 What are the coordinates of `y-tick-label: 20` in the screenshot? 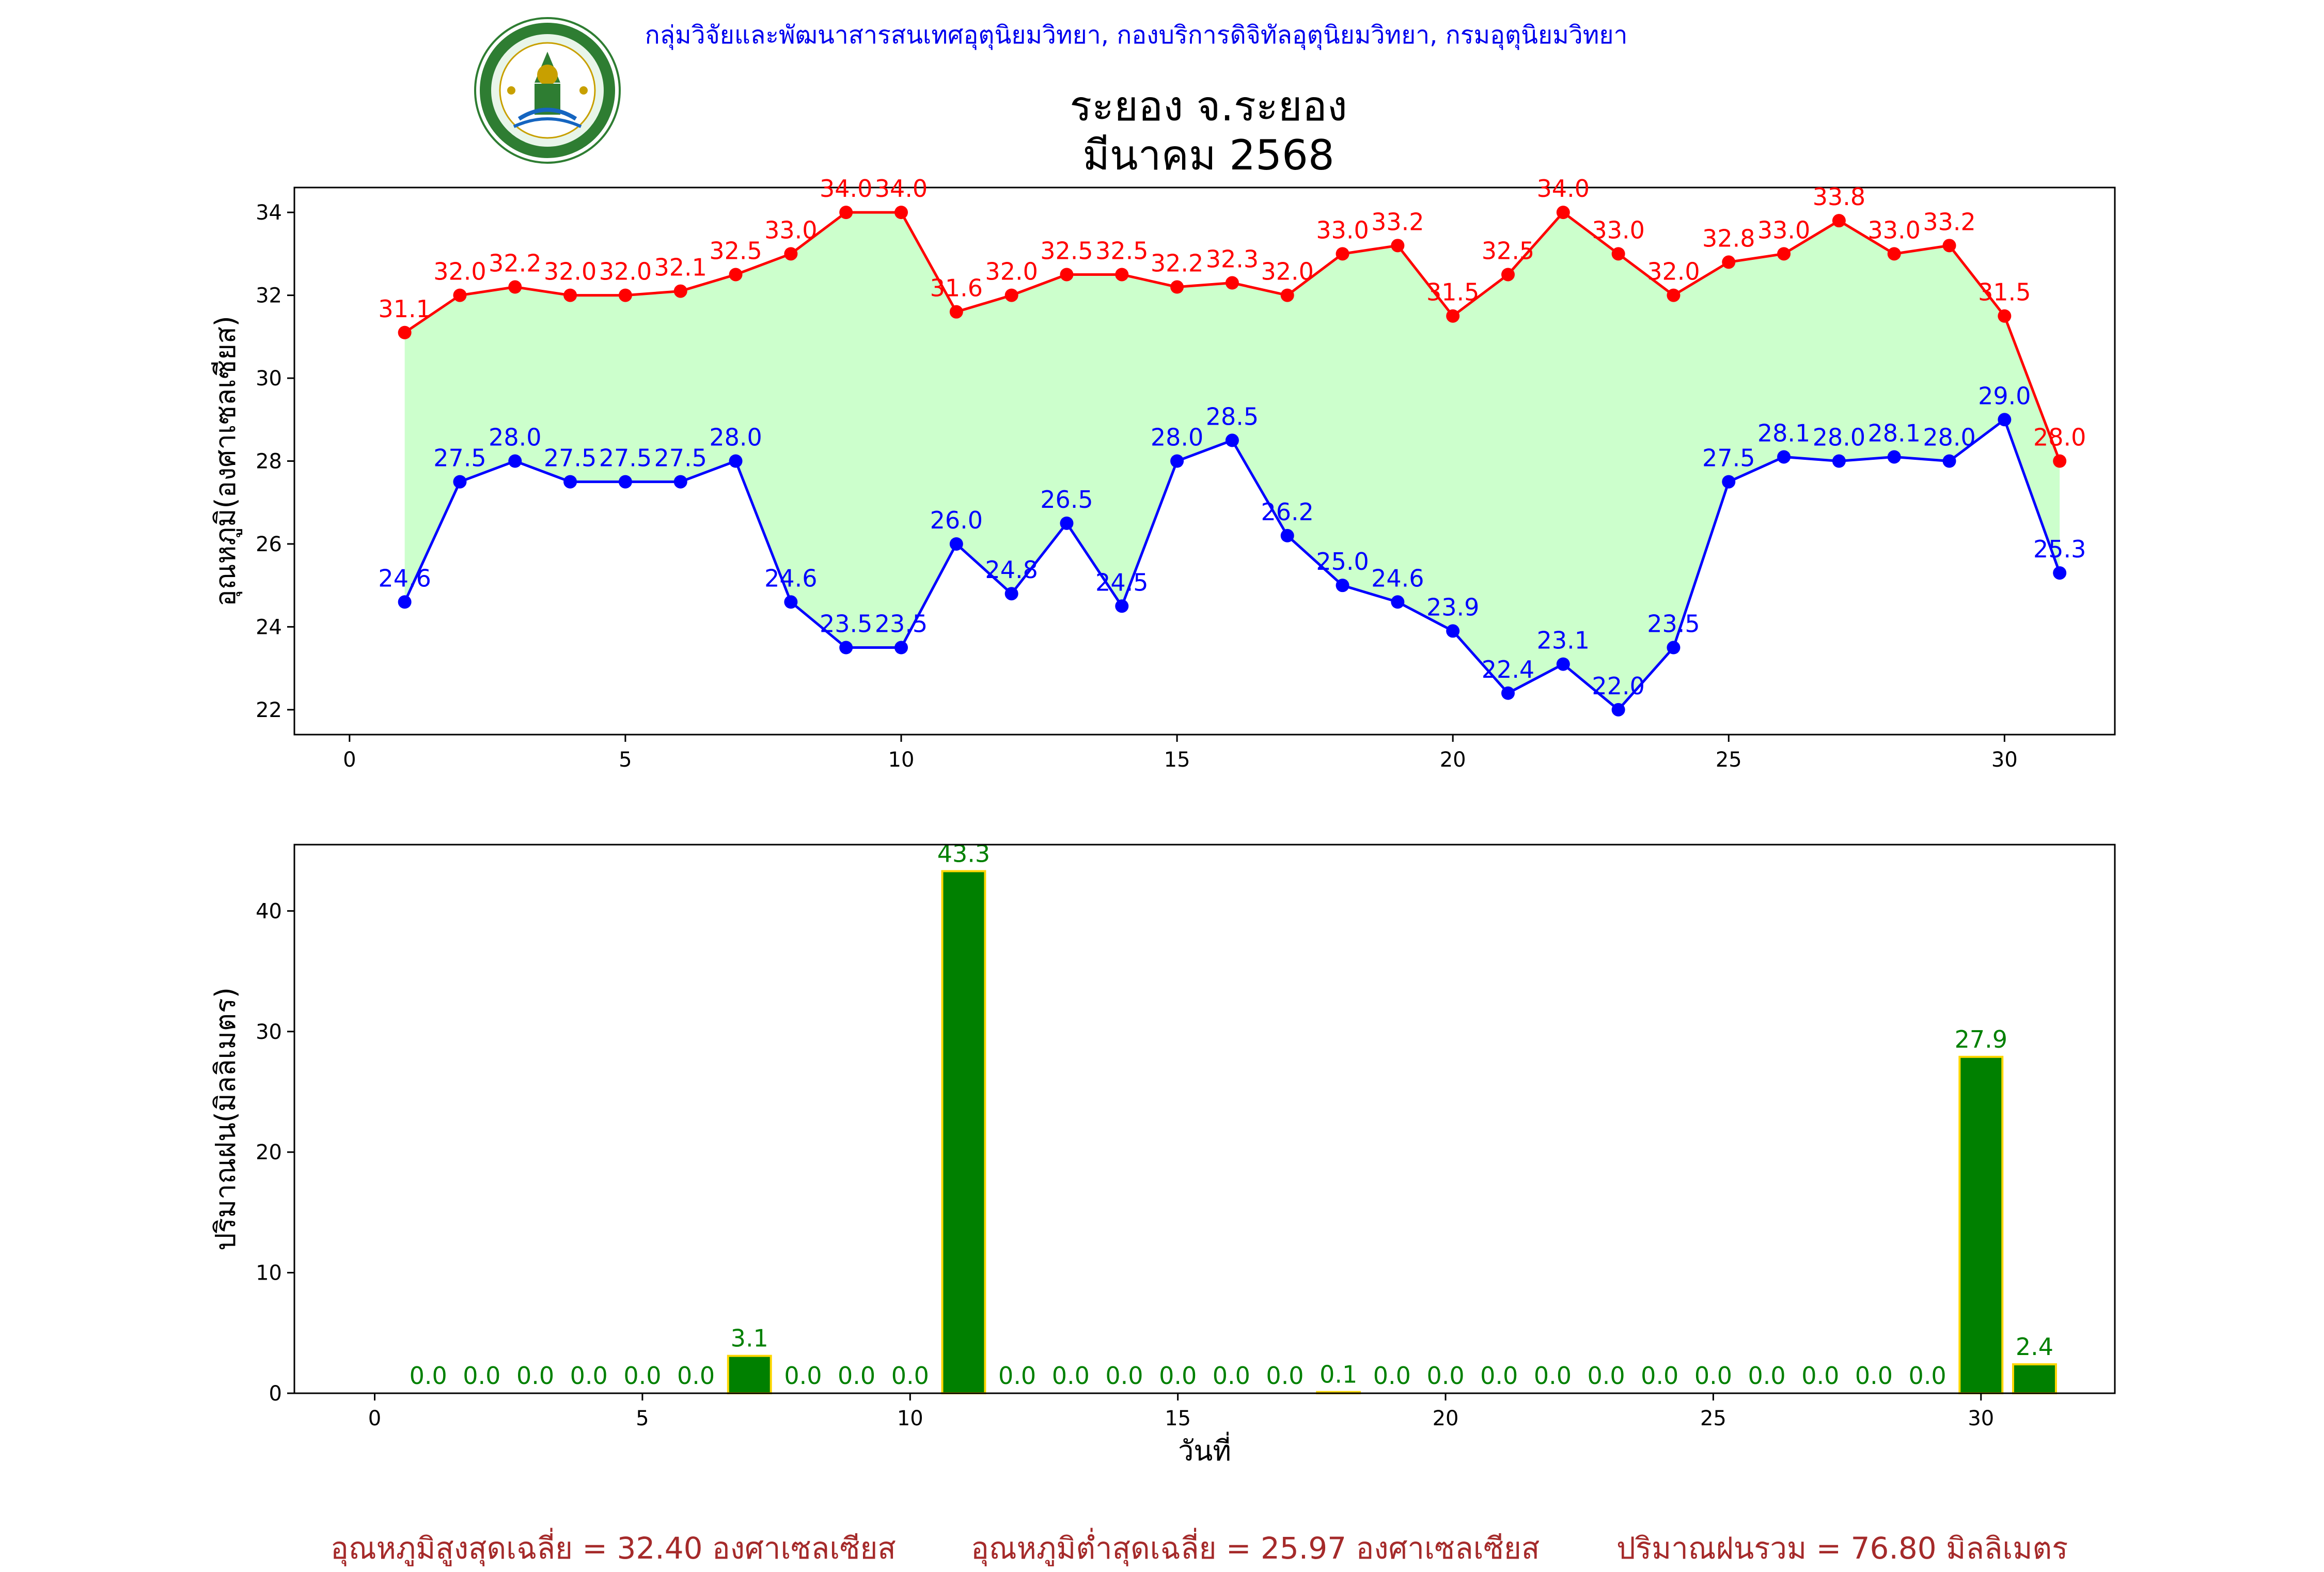 It's located at (269, 1152).